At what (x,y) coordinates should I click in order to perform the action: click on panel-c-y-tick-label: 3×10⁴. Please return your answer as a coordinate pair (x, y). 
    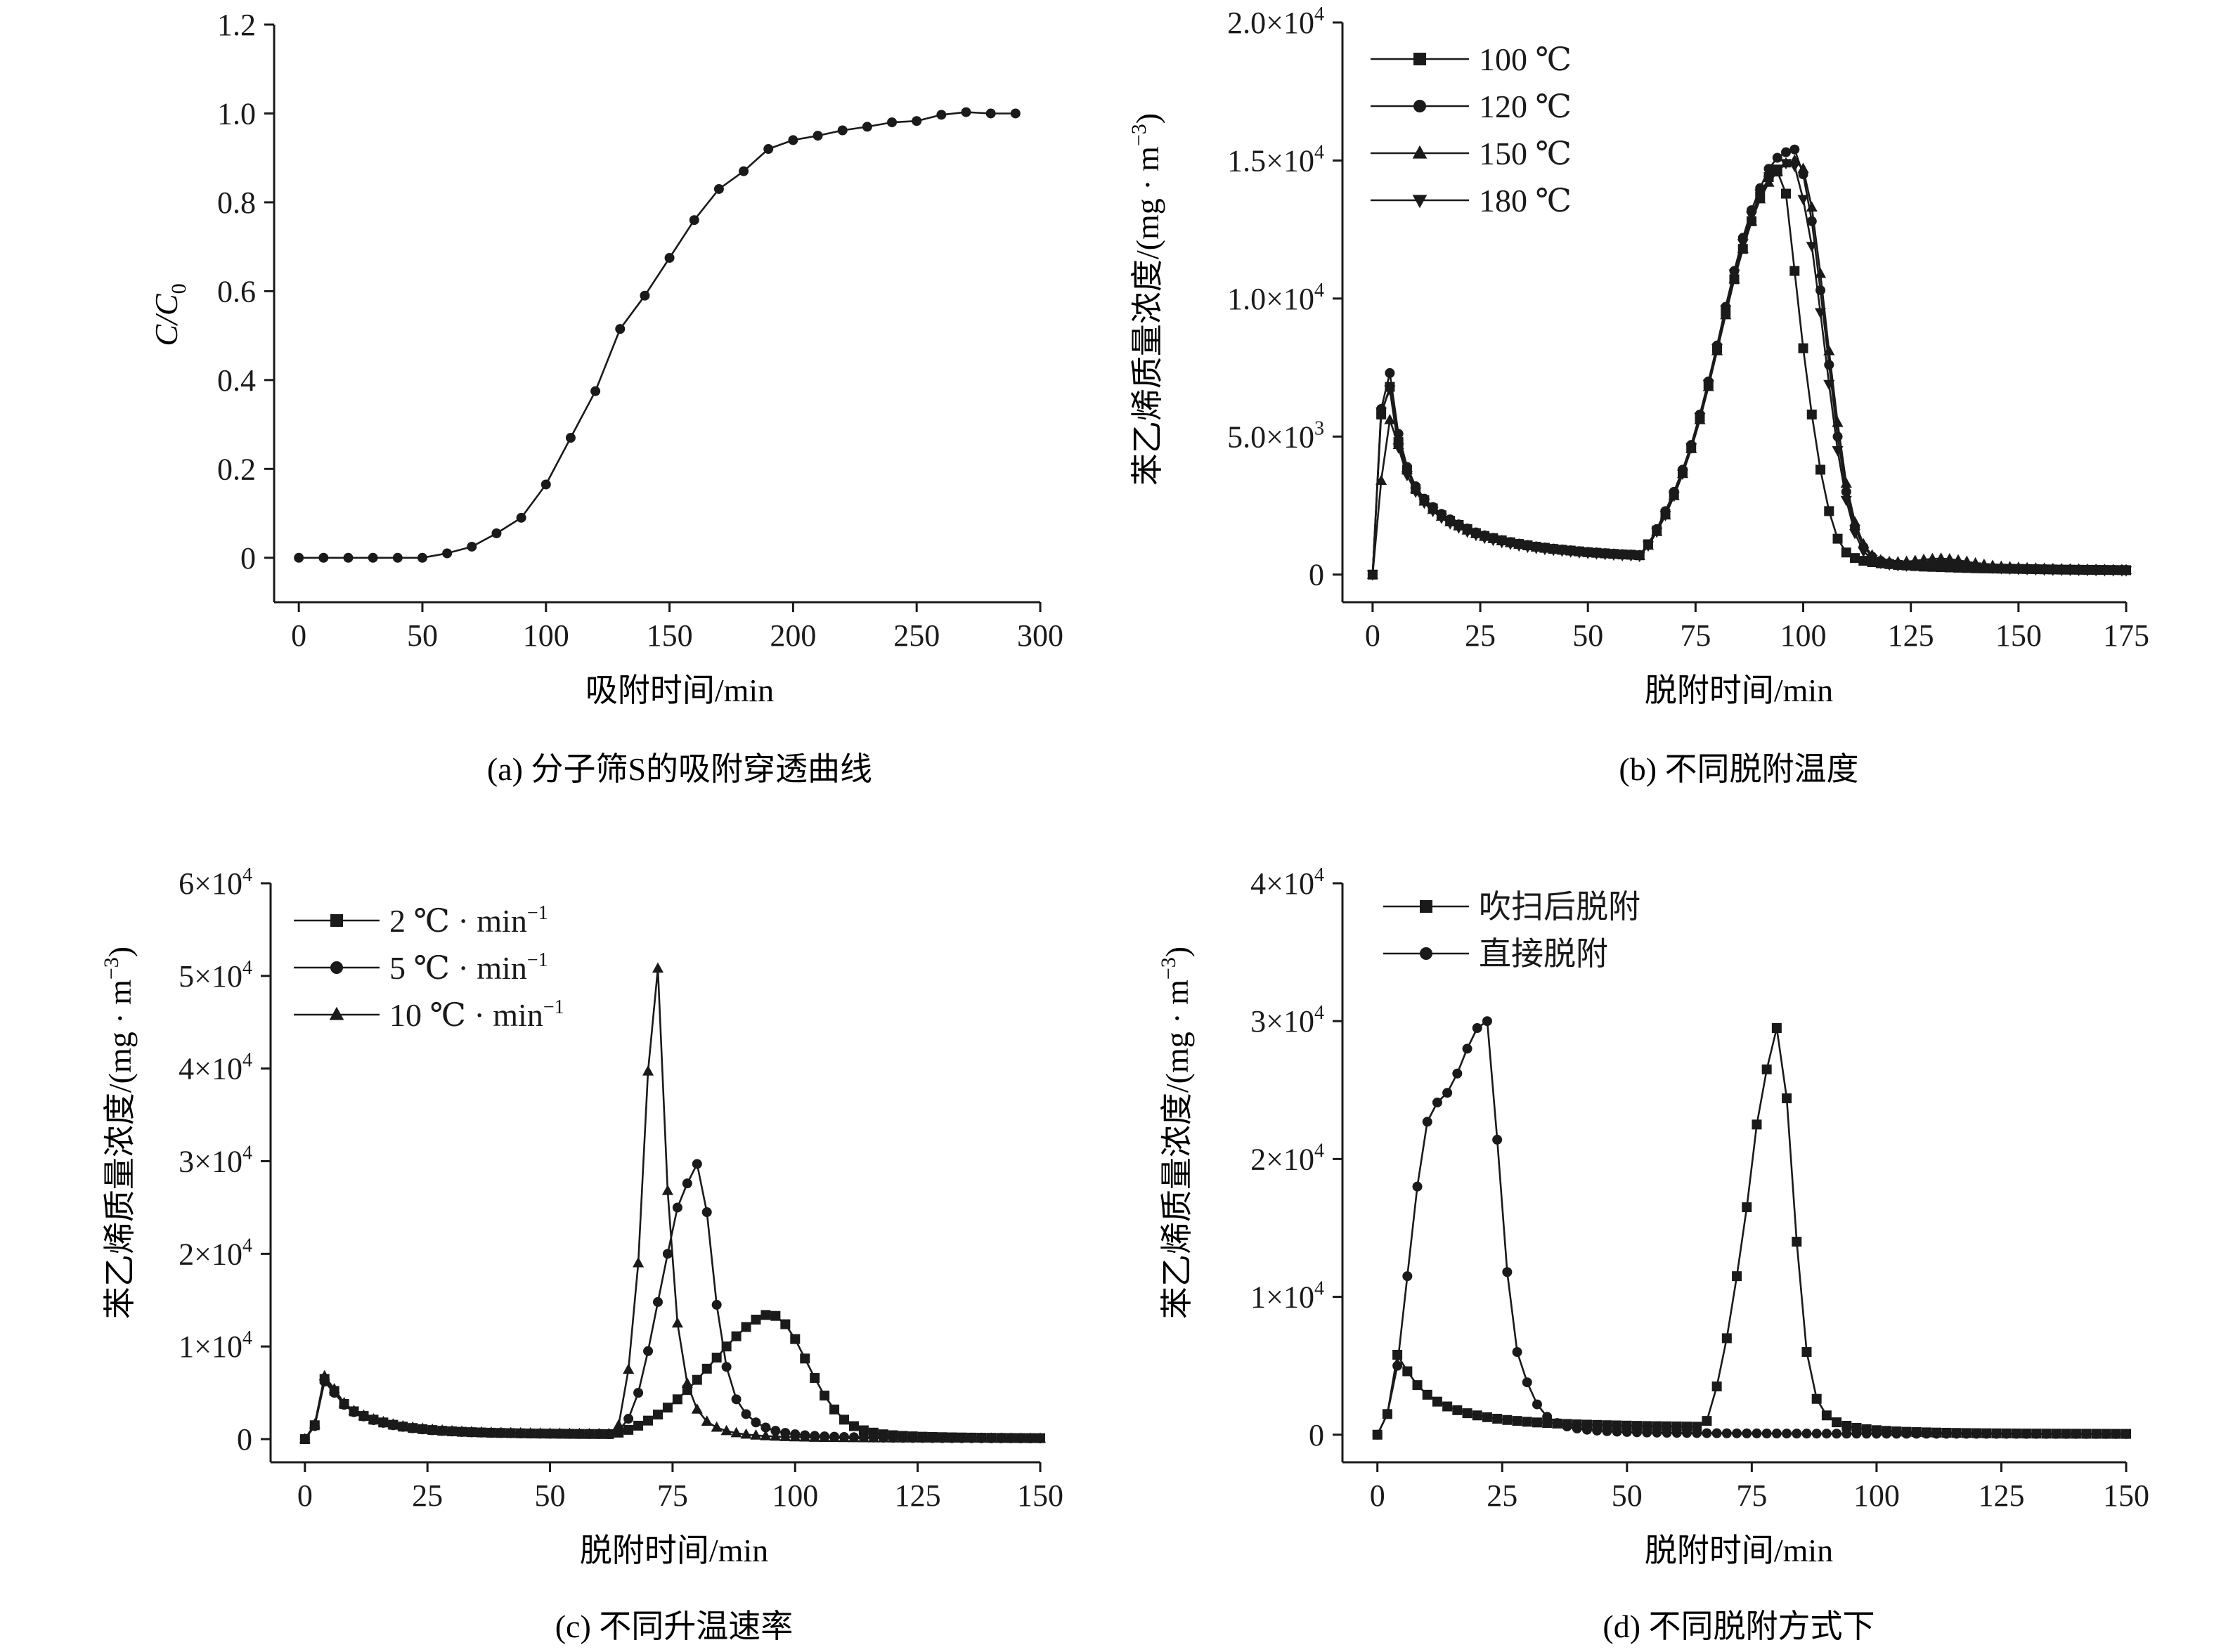
    Looking at the image, I should click on (215, 1161).